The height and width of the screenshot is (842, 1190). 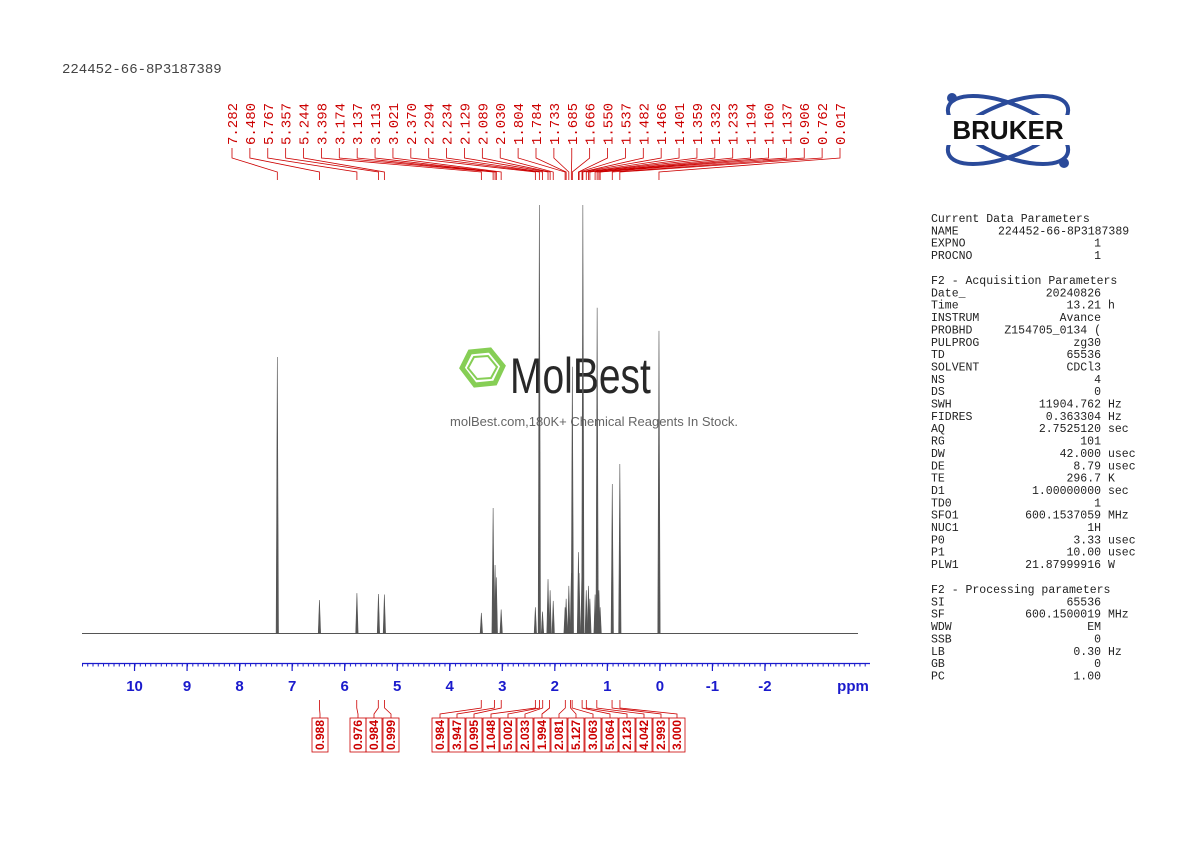 What do you see at coordinates (945, 565) in the screenshot?
I see `param-name: PLW1` at bounding box center [945, 565].